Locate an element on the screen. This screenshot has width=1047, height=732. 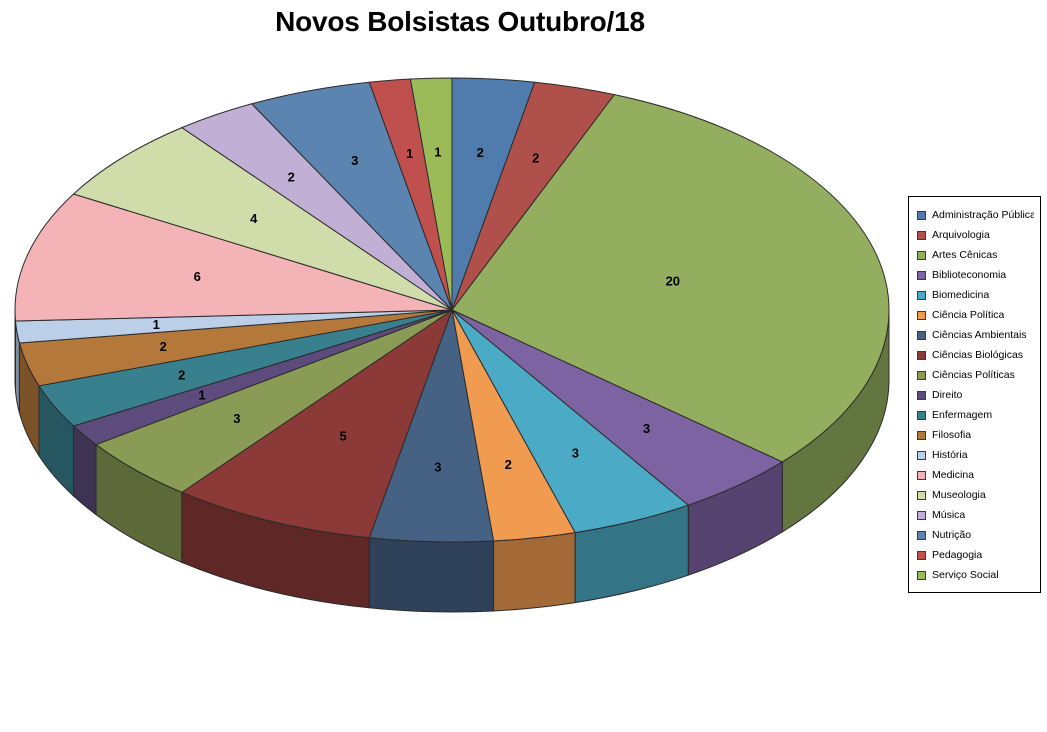
legend-item: Filosofia is located at coordinates (975, 435).